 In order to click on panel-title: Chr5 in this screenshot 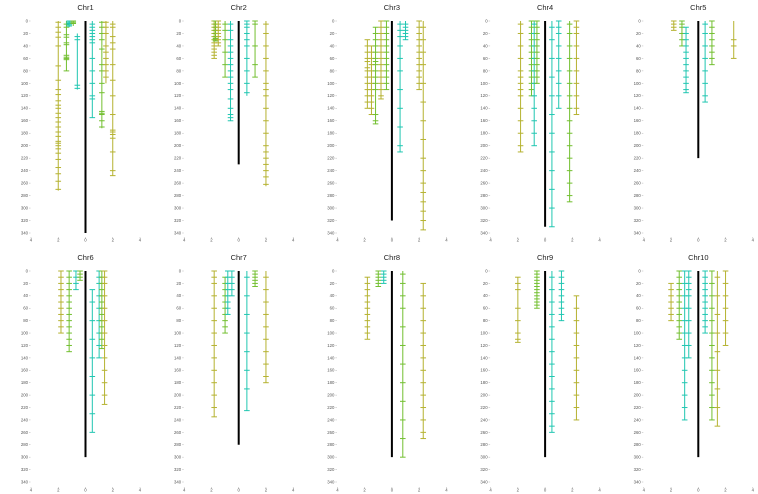, I will do `click(698, 7)`.